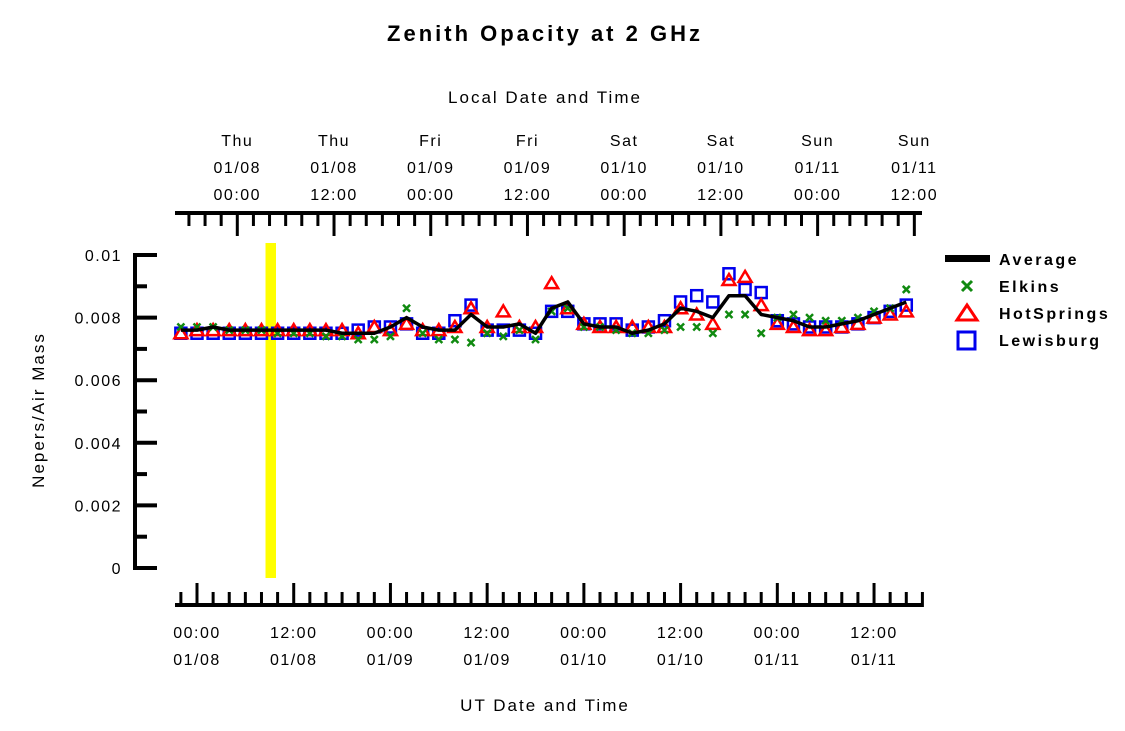 This screenshot has width=1125, height=731. Describe the element at coordinates (545, 97) in the screenshot. I see `top-axis-label: Local Date and Time` at that location.